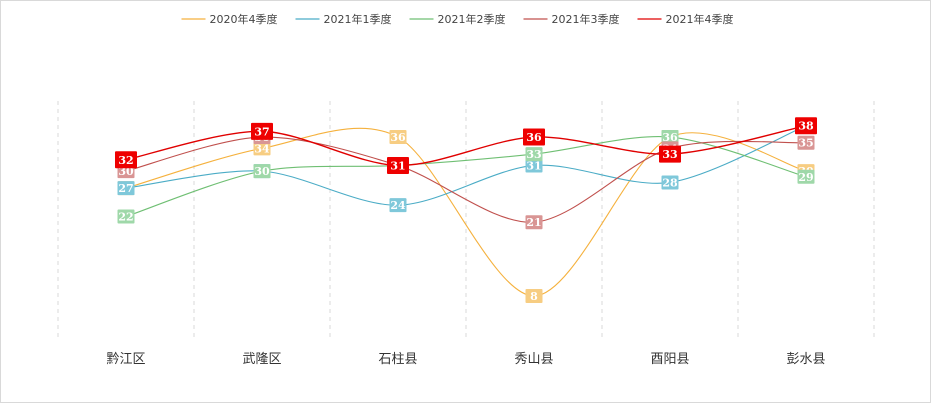  What do you see at coordinates (700, 19) in the screenshot?
I see `legend-label: 2021年4季度` at bounding box center [700, 19].